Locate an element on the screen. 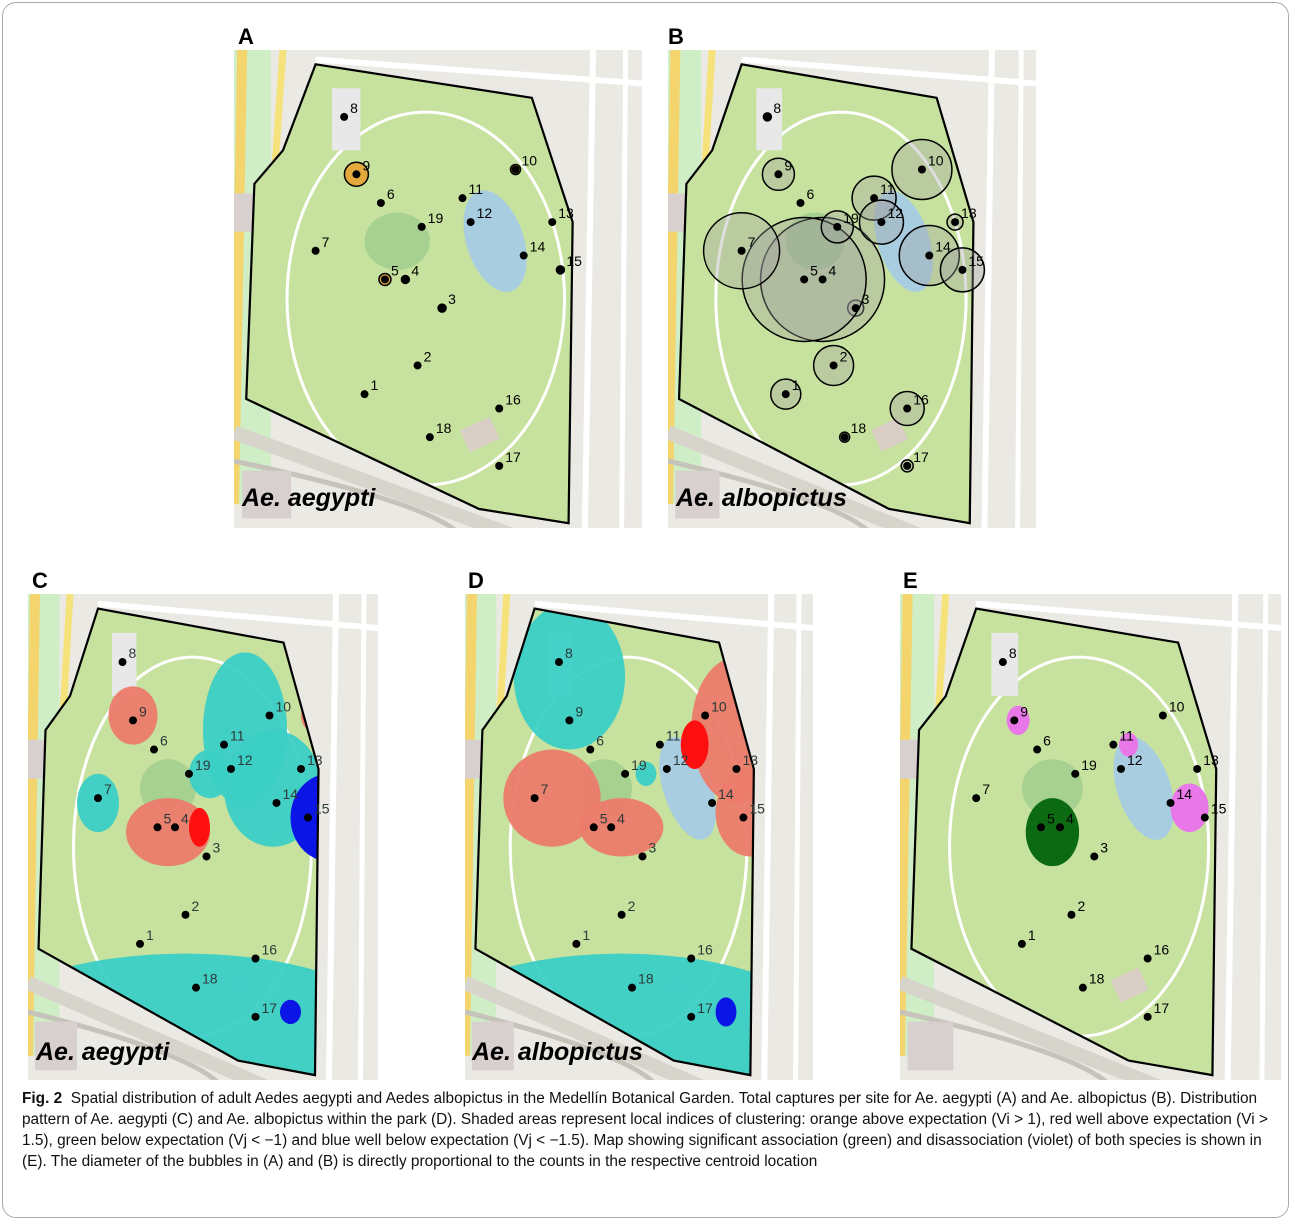  species-label-d: Ae. albopictus is located at coordinates (557, 1052).